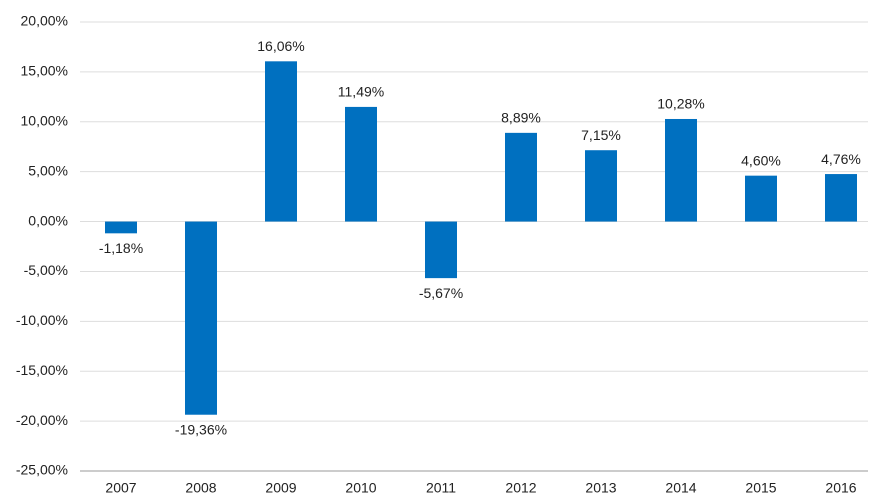 The image size is (869, 498). What do you see at coordinates (680, 104) in the screenshot?
I see `data-label: 10,28%` at bounding box center [680, 104].